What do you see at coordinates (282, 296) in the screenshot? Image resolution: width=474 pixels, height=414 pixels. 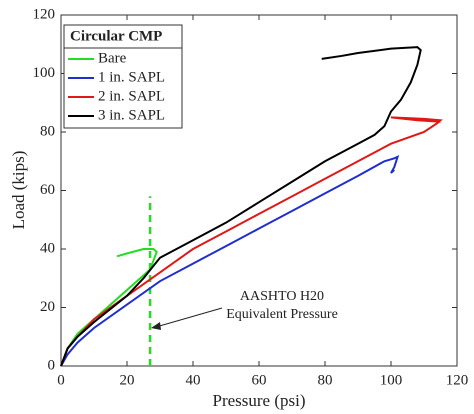 I see `annotation: AASHTO H20` at bounding box center [282, 296].